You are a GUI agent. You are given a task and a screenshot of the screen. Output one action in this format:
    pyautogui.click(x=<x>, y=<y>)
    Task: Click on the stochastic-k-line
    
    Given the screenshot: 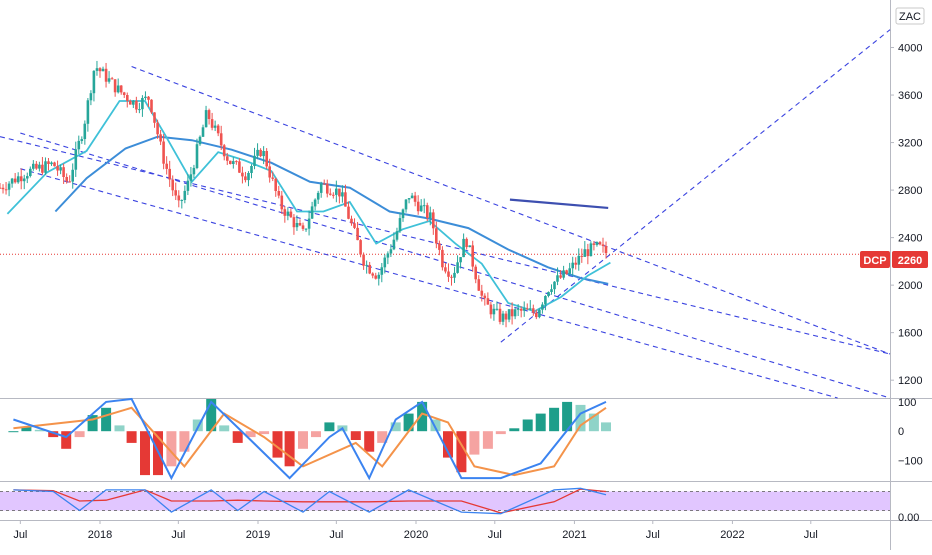 What is the action you would take?
    pyautogui.click(x=310, y=501)
    